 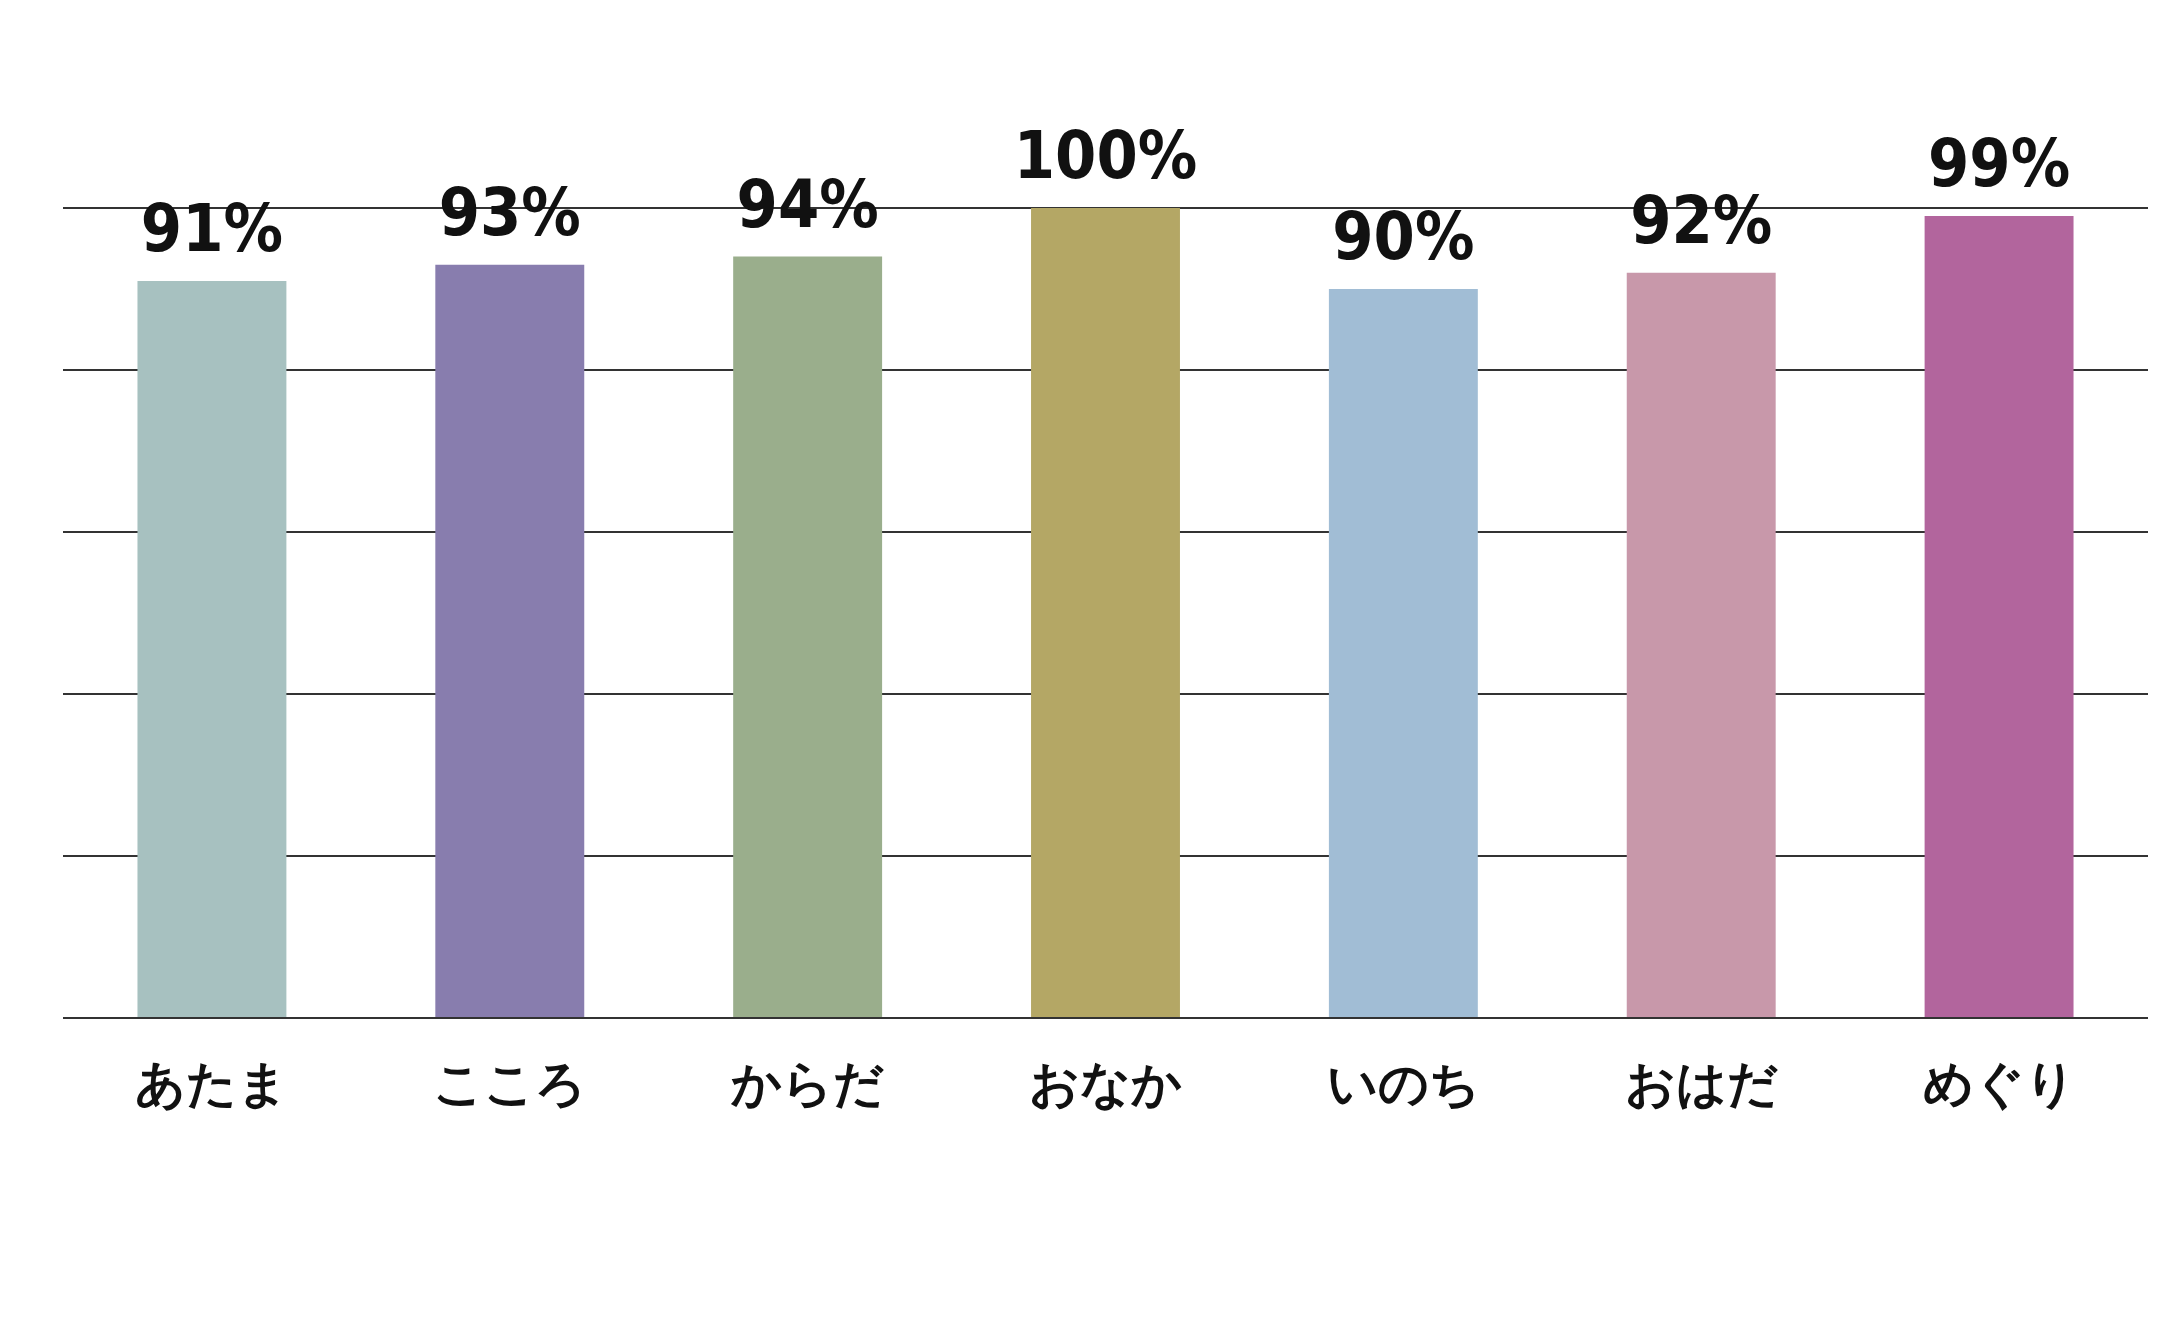 I want to click on data-label: 90%, so click(x=1403, y=237).